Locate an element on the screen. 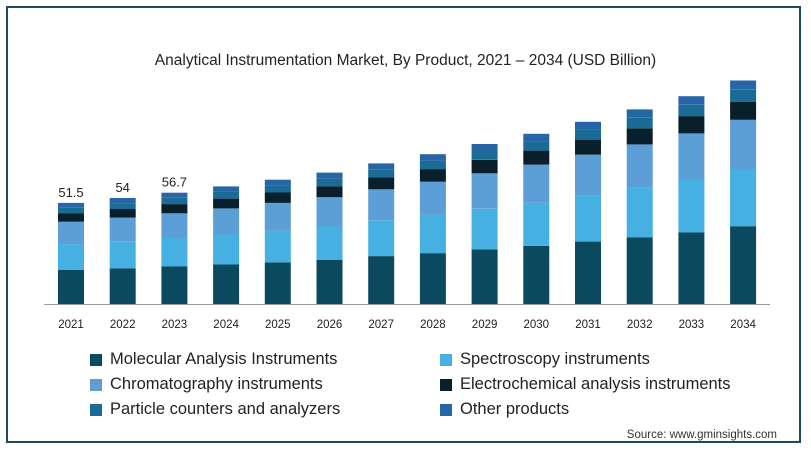 Image resolution: width=811 pixels, height=451 pixels. bar-segment-2023-s2 is located at coordinates (174, 225).